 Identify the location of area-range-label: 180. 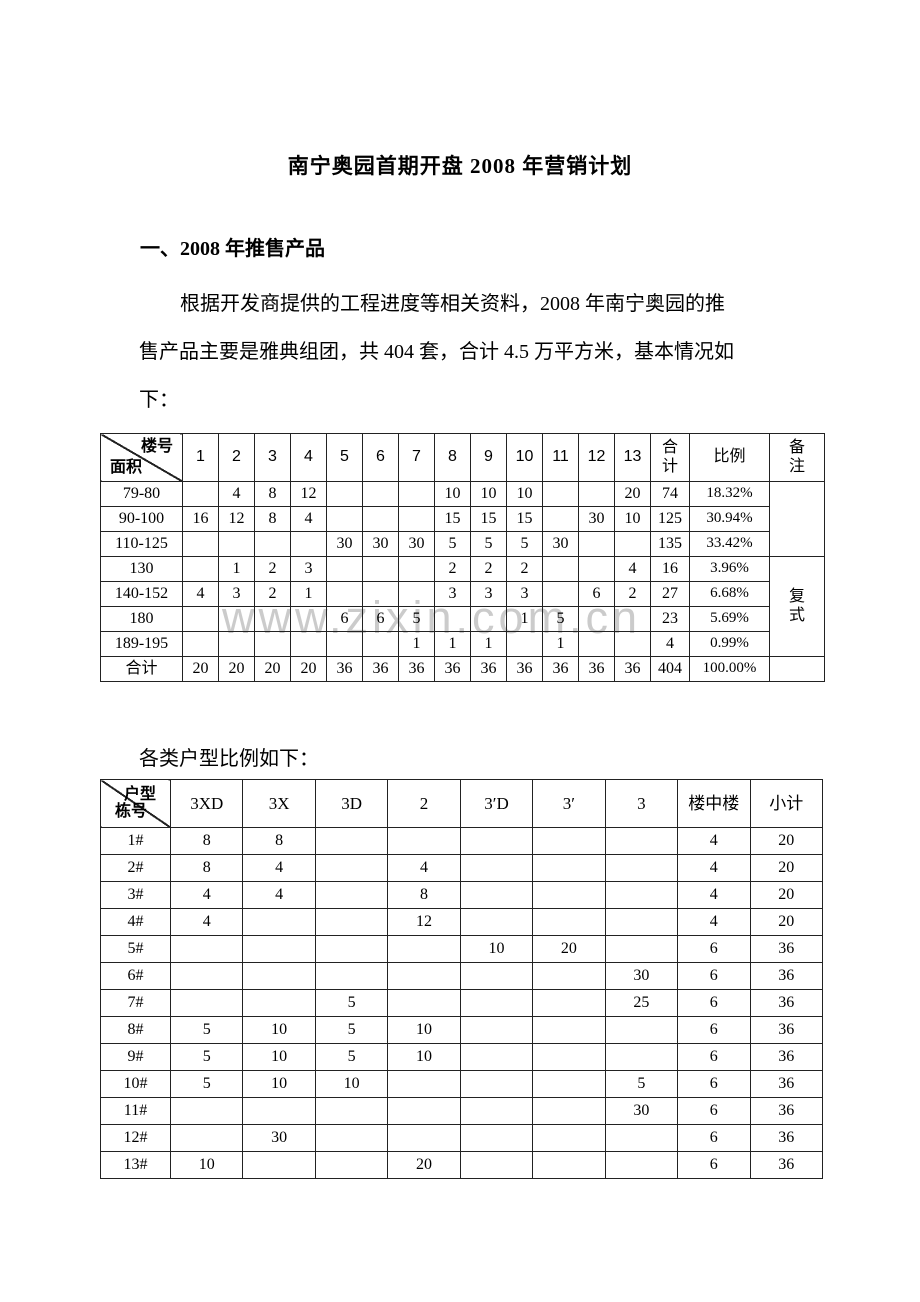
(141, 619).